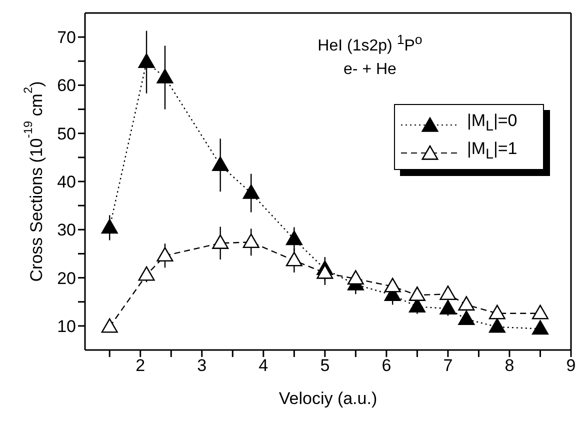 The image size is (584, 430). I want to click on y-tick-label: 10, so click(66, 326).